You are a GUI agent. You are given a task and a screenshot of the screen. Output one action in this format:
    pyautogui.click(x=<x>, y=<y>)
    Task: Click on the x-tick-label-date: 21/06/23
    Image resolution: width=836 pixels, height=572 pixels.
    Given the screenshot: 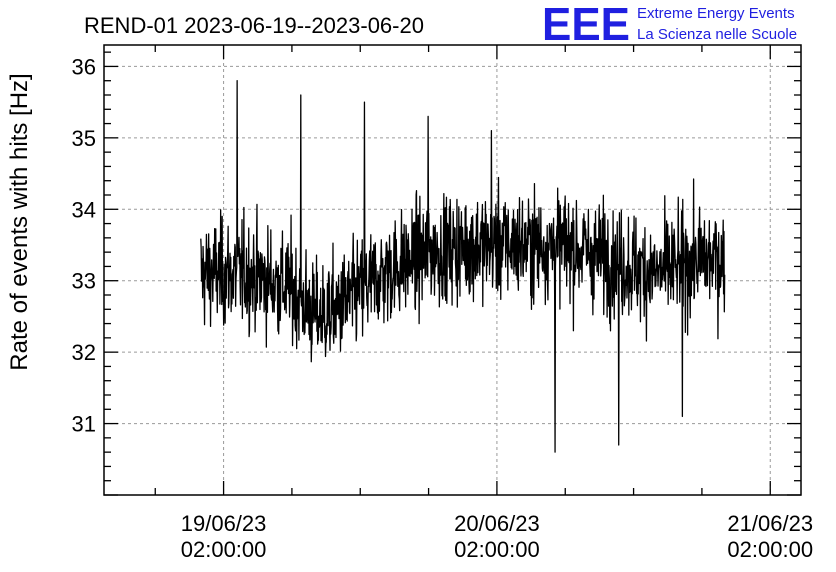 What is the action you would take?
    pyautogui.click(x=770, y=523)
    